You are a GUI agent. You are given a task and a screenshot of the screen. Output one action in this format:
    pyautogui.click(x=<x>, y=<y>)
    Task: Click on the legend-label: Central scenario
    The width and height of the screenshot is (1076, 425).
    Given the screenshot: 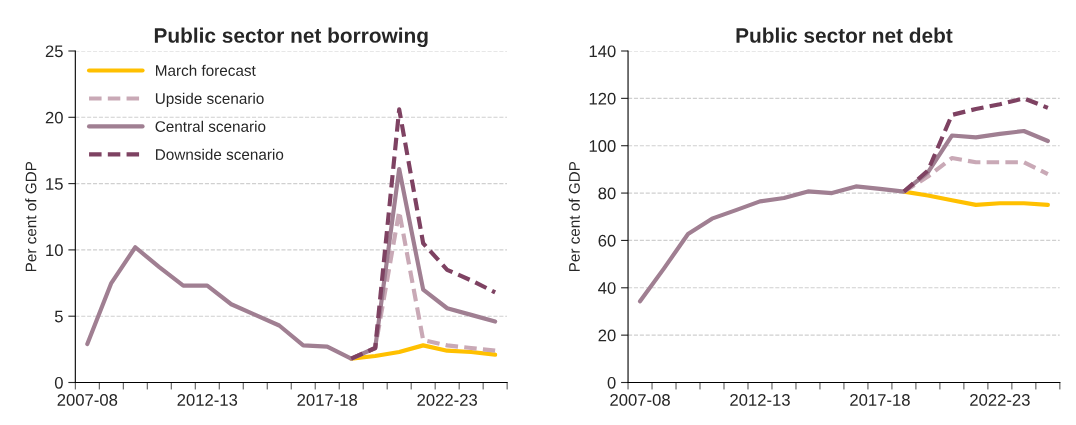 What is the action you would take?
    pyautogui.click(x=210, y=126)
    